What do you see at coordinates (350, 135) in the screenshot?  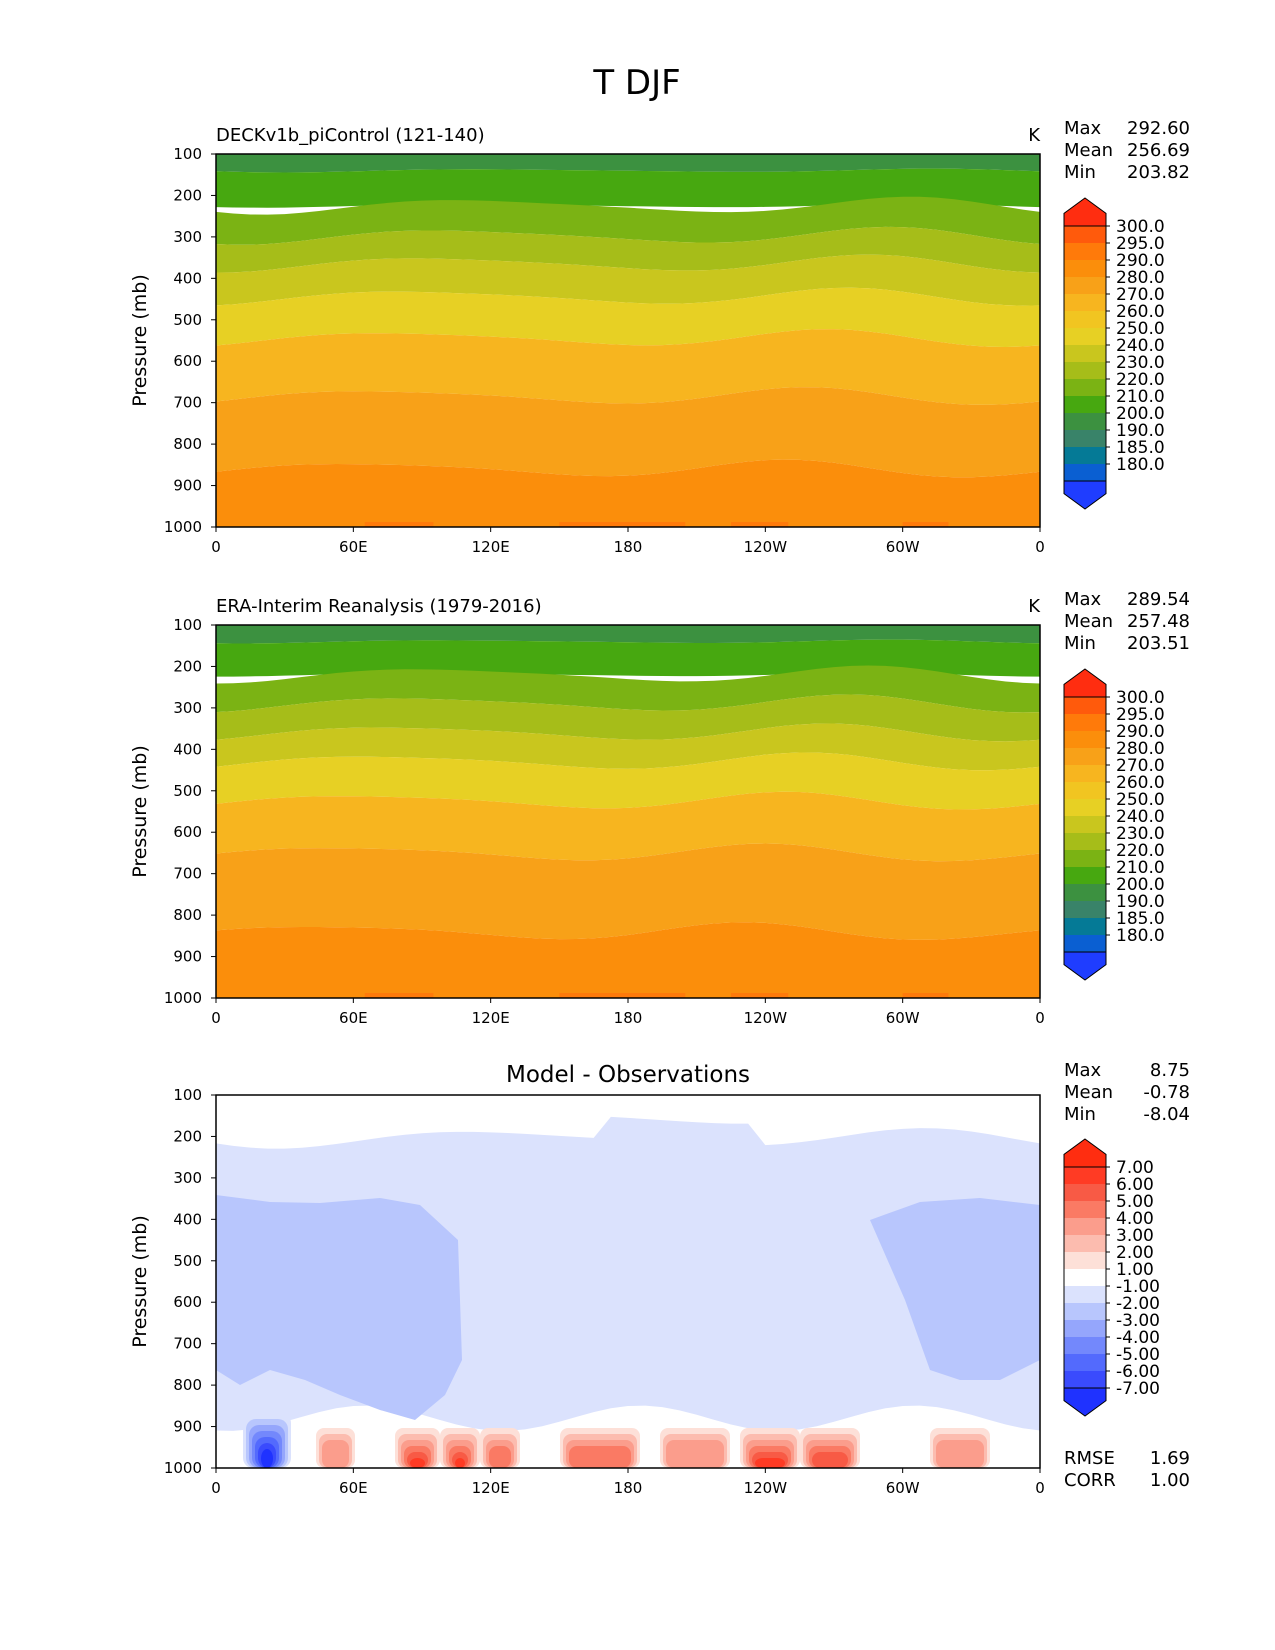 I see `panel-title: DECKv1b_piControl (121-140)` at bounding box center [350, 135].